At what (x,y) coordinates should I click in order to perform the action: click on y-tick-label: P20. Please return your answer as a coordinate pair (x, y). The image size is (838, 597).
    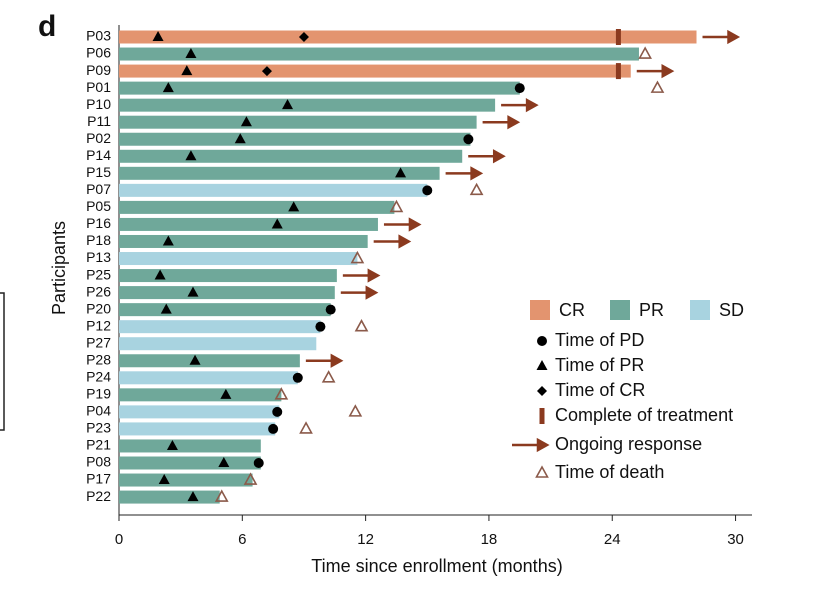
    Looking at the image, I should click on (98, 308).